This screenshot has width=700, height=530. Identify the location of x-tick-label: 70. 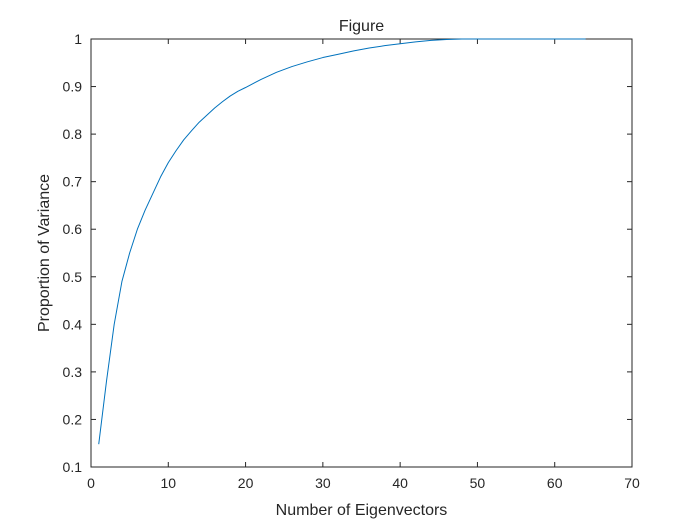
(632, 483).